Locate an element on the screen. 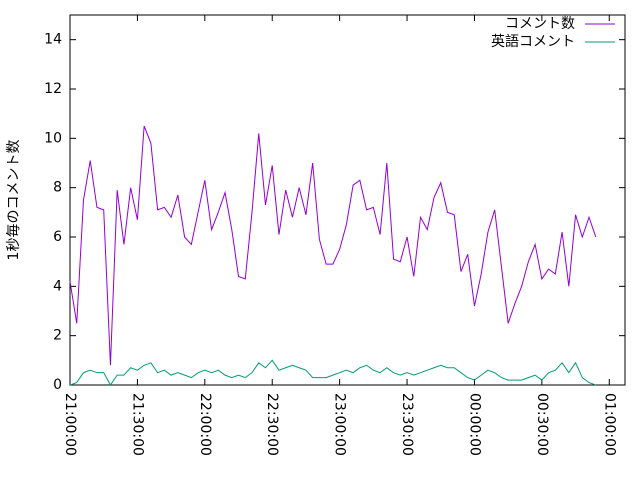 The width and height of the screenshot is (640, 480). x-tick-label: 00:30:00 is located at coordinates (542, 424).